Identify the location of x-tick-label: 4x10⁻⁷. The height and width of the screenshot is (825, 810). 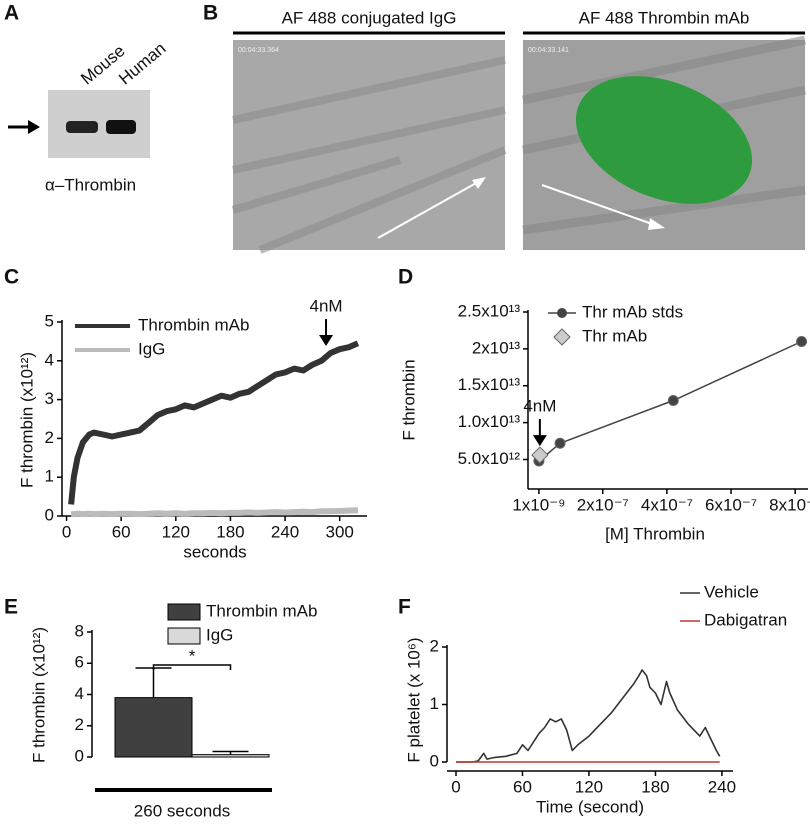
(667, 504).